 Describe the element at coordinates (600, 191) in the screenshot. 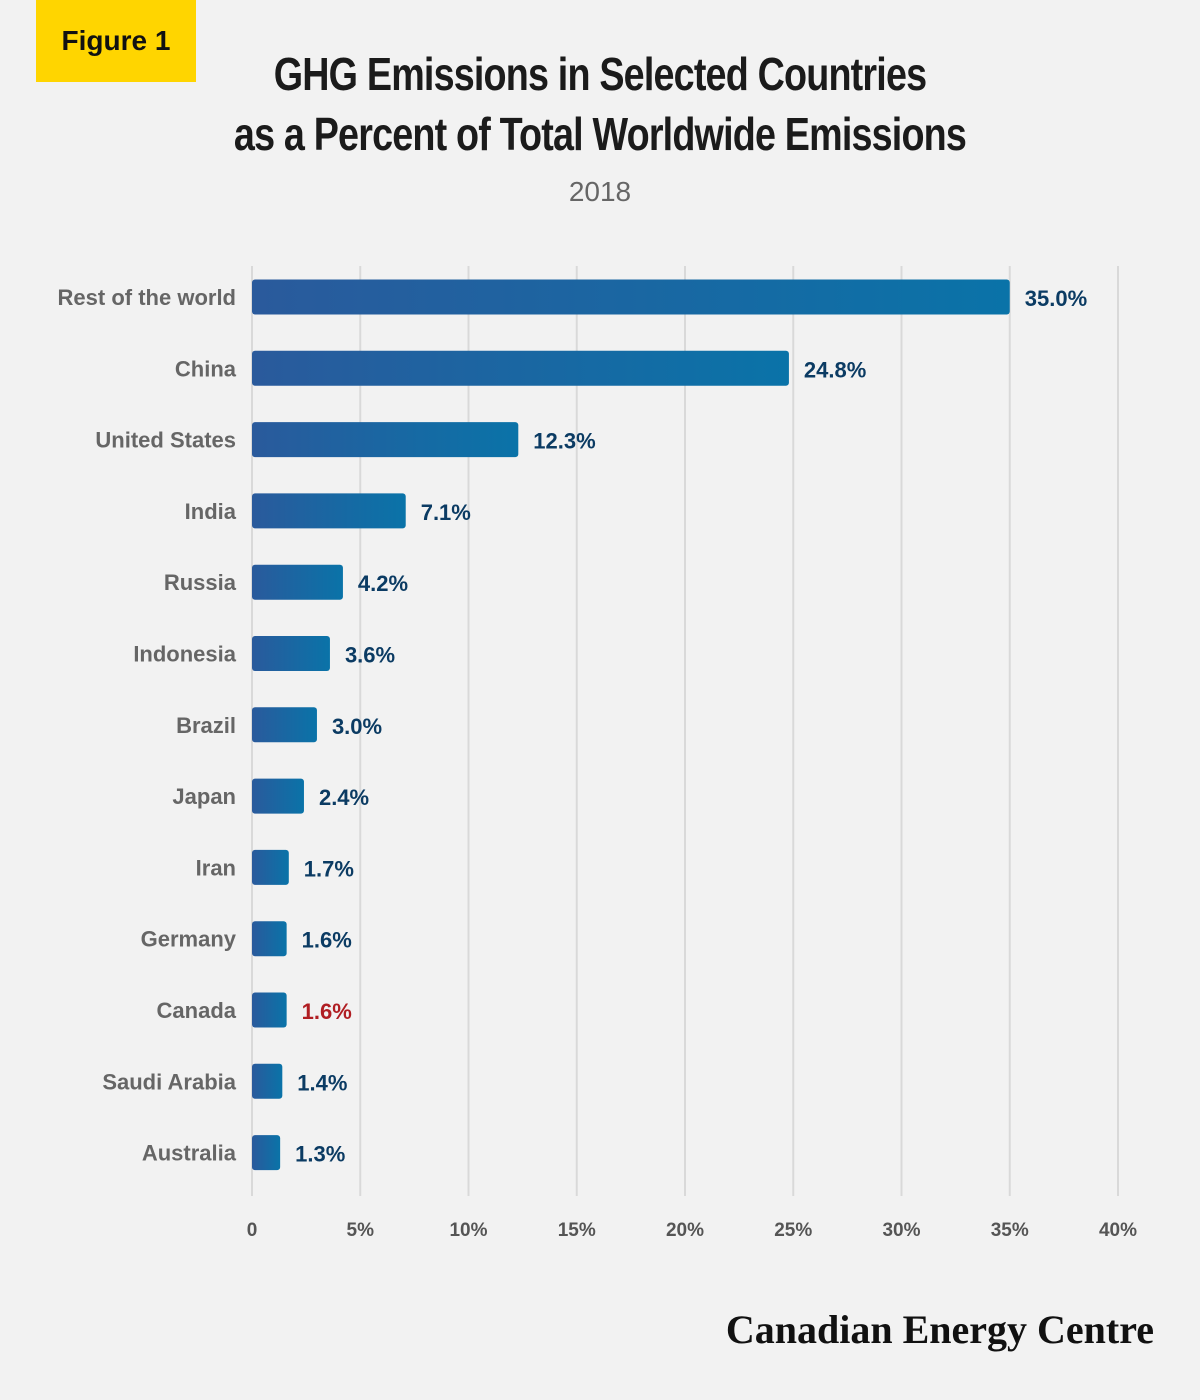

I see `chart-subtitle: 2018` at that location.